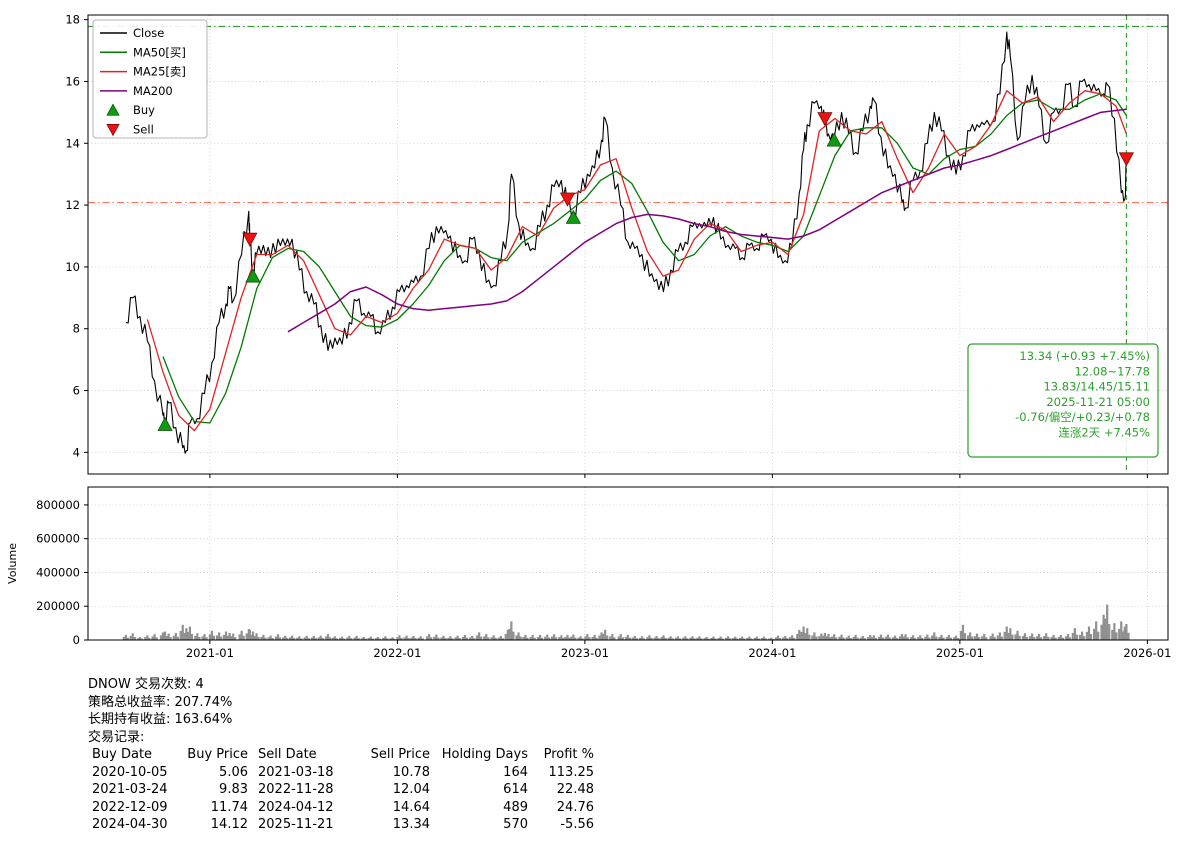  What do you see at coordinates (343, 808) in the screenshot?
I see `trade-table-row: 2022-12-09 11.74 2024-04-12 14.64 489 24.76` at bounding box center [343, 808].